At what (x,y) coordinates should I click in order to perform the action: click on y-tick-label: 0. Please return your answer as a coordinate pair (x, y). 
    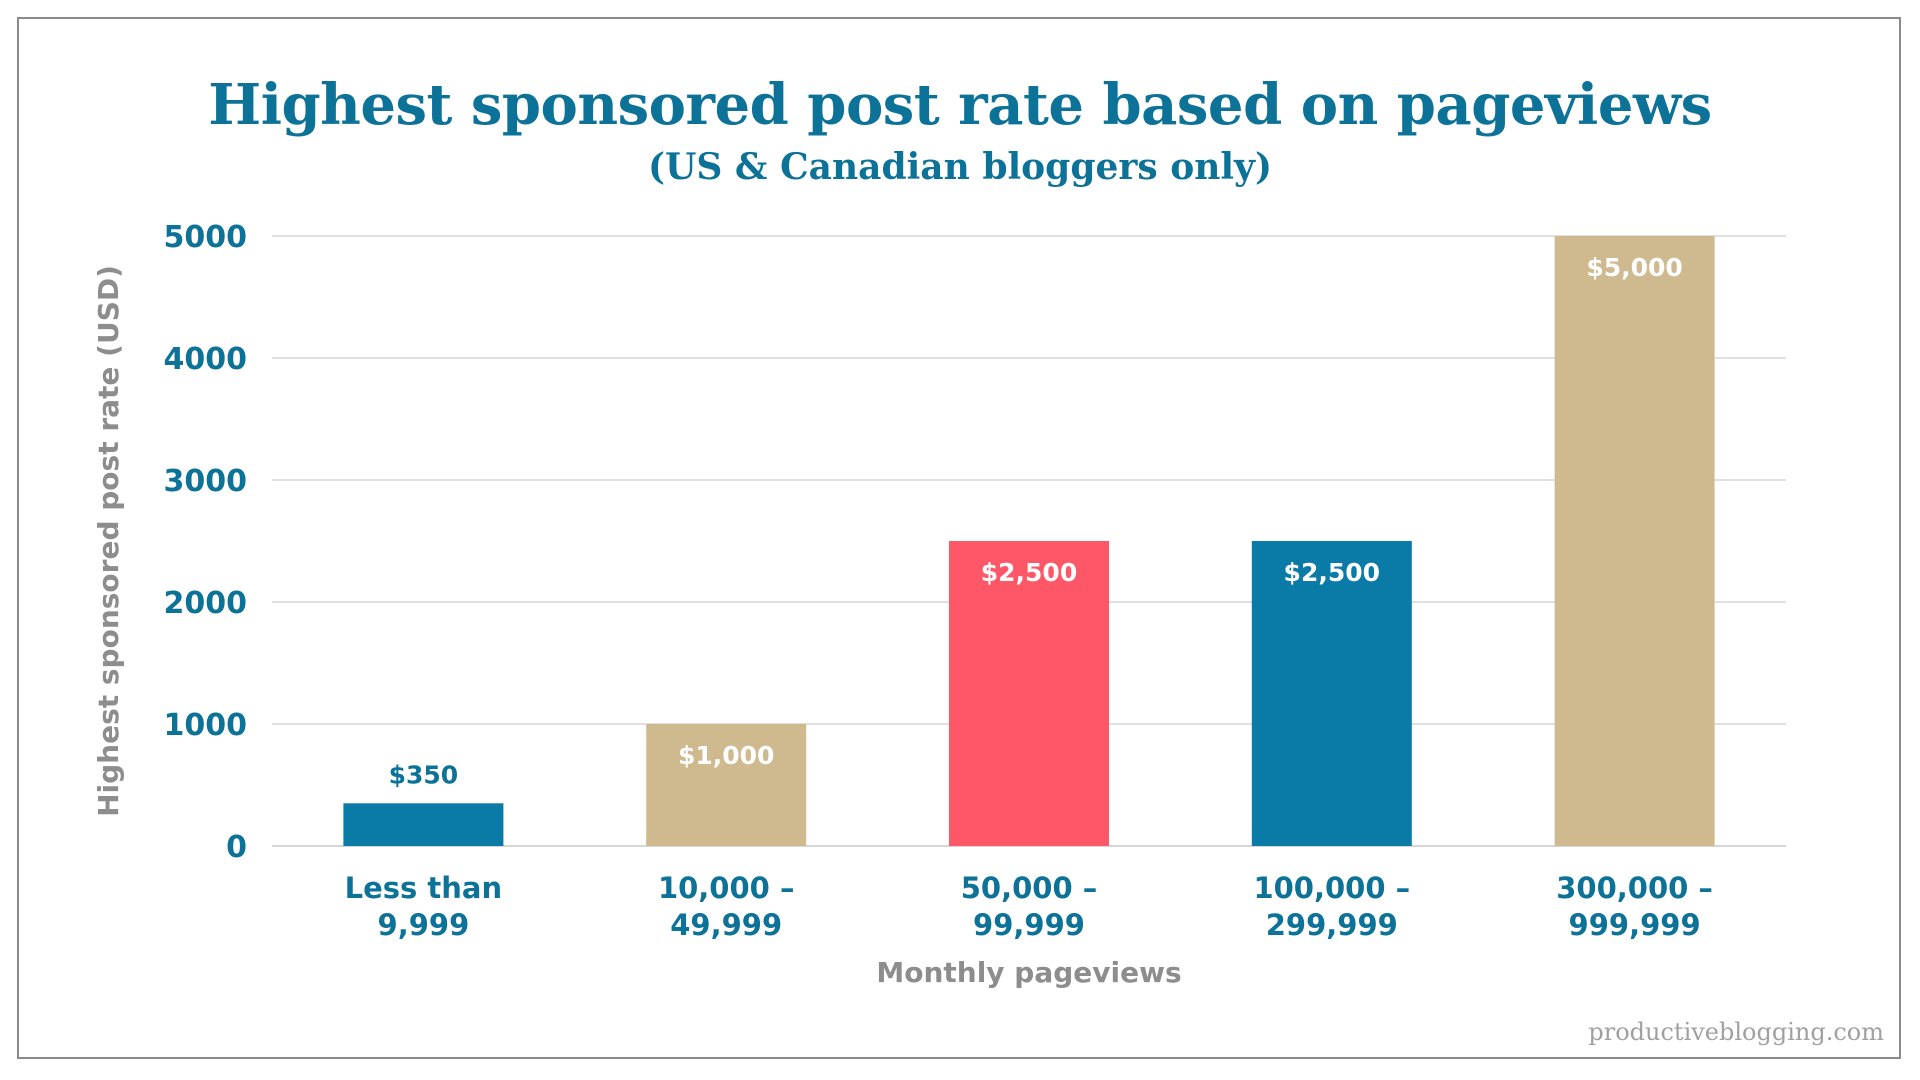
    Looking at the image, I should click on (236, 847).